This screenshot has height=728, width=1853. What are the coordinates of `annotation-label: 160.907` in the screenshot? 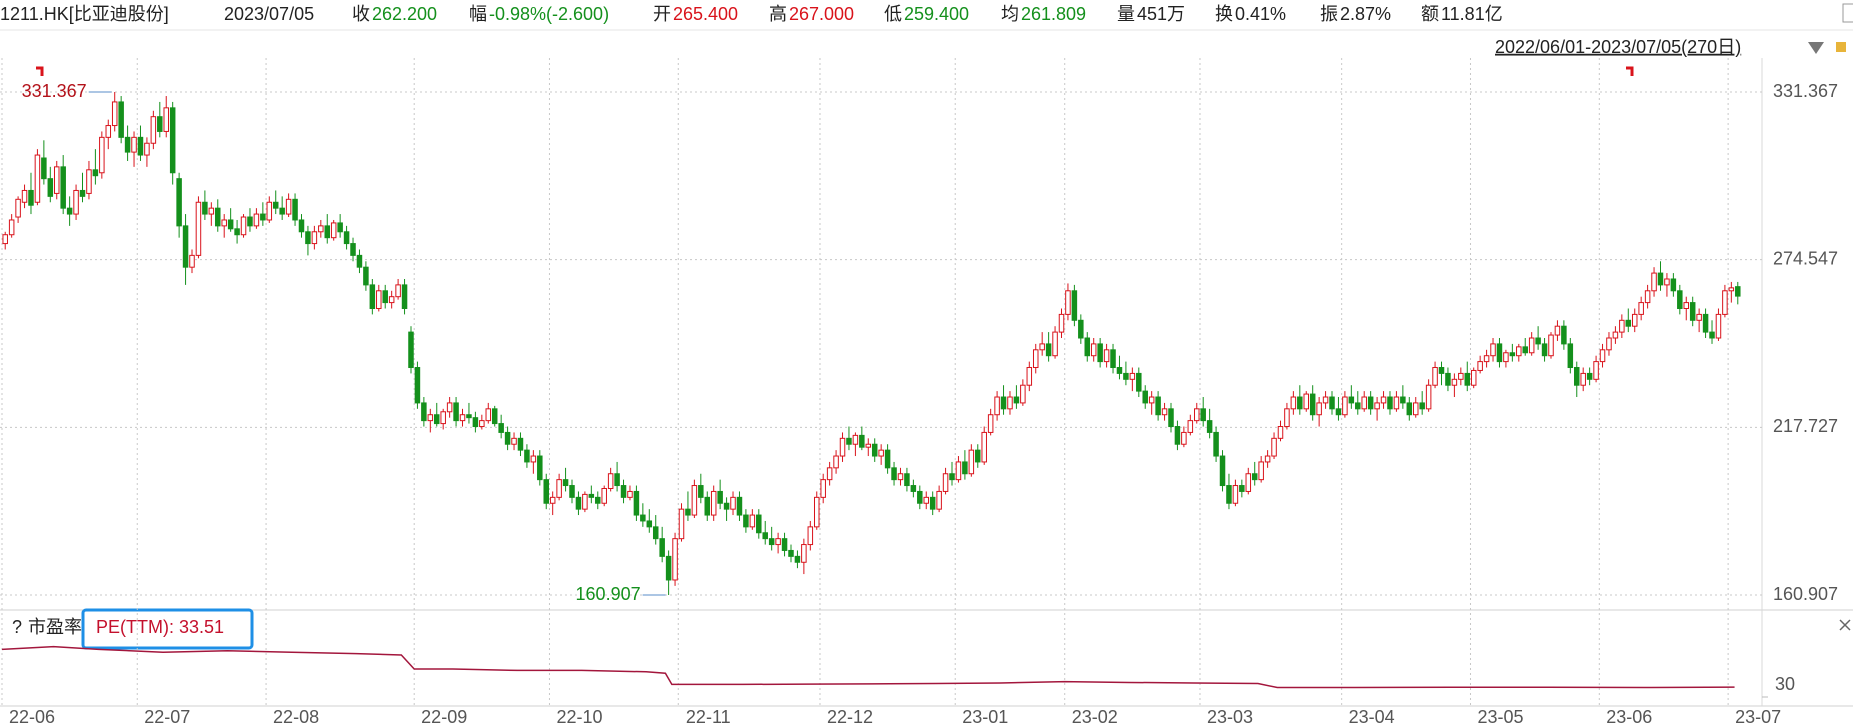 It's located at (608, 594).